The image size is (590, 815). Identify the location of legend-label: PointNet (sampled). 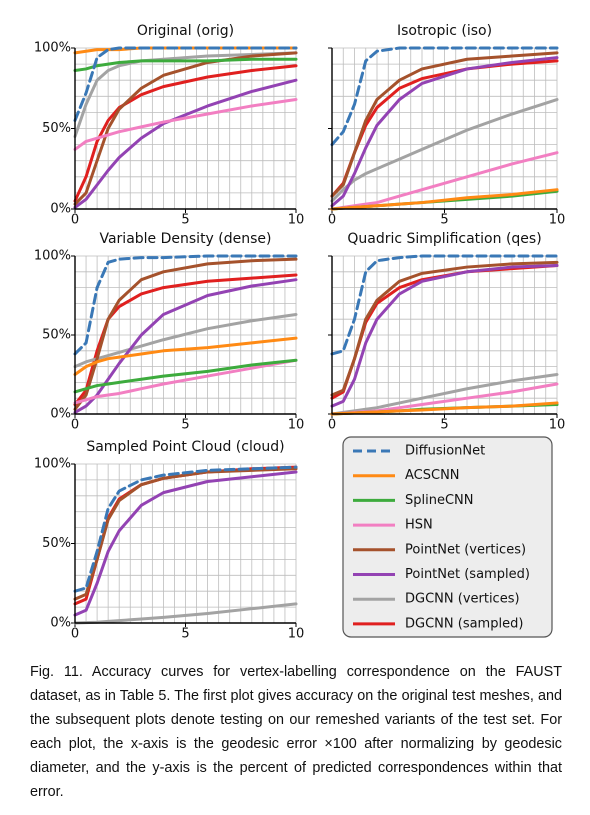
(467, 574).